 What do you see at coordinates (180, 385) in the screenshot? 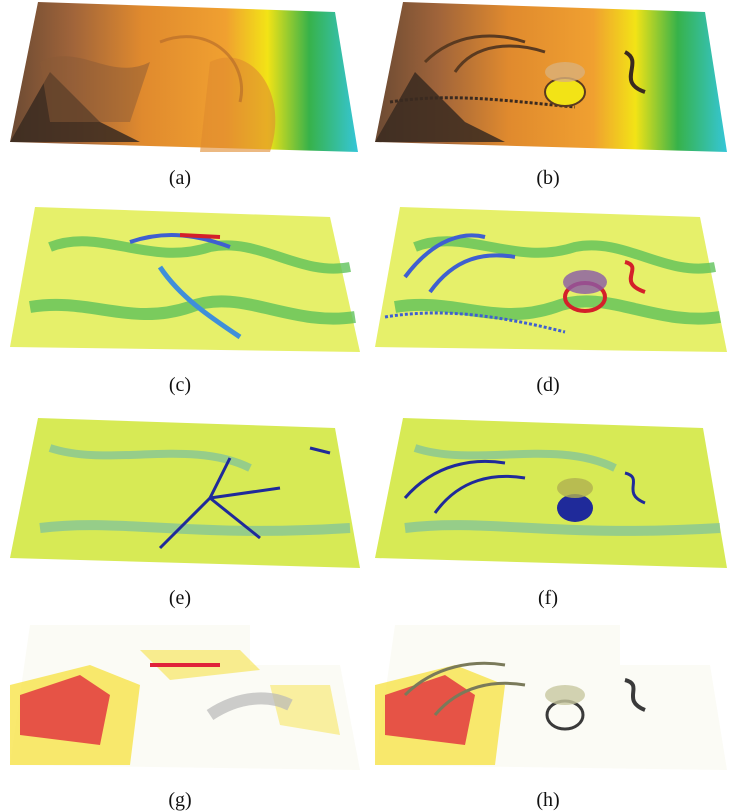
I see `caption-c: (c)` at bounding box center [180, 385].